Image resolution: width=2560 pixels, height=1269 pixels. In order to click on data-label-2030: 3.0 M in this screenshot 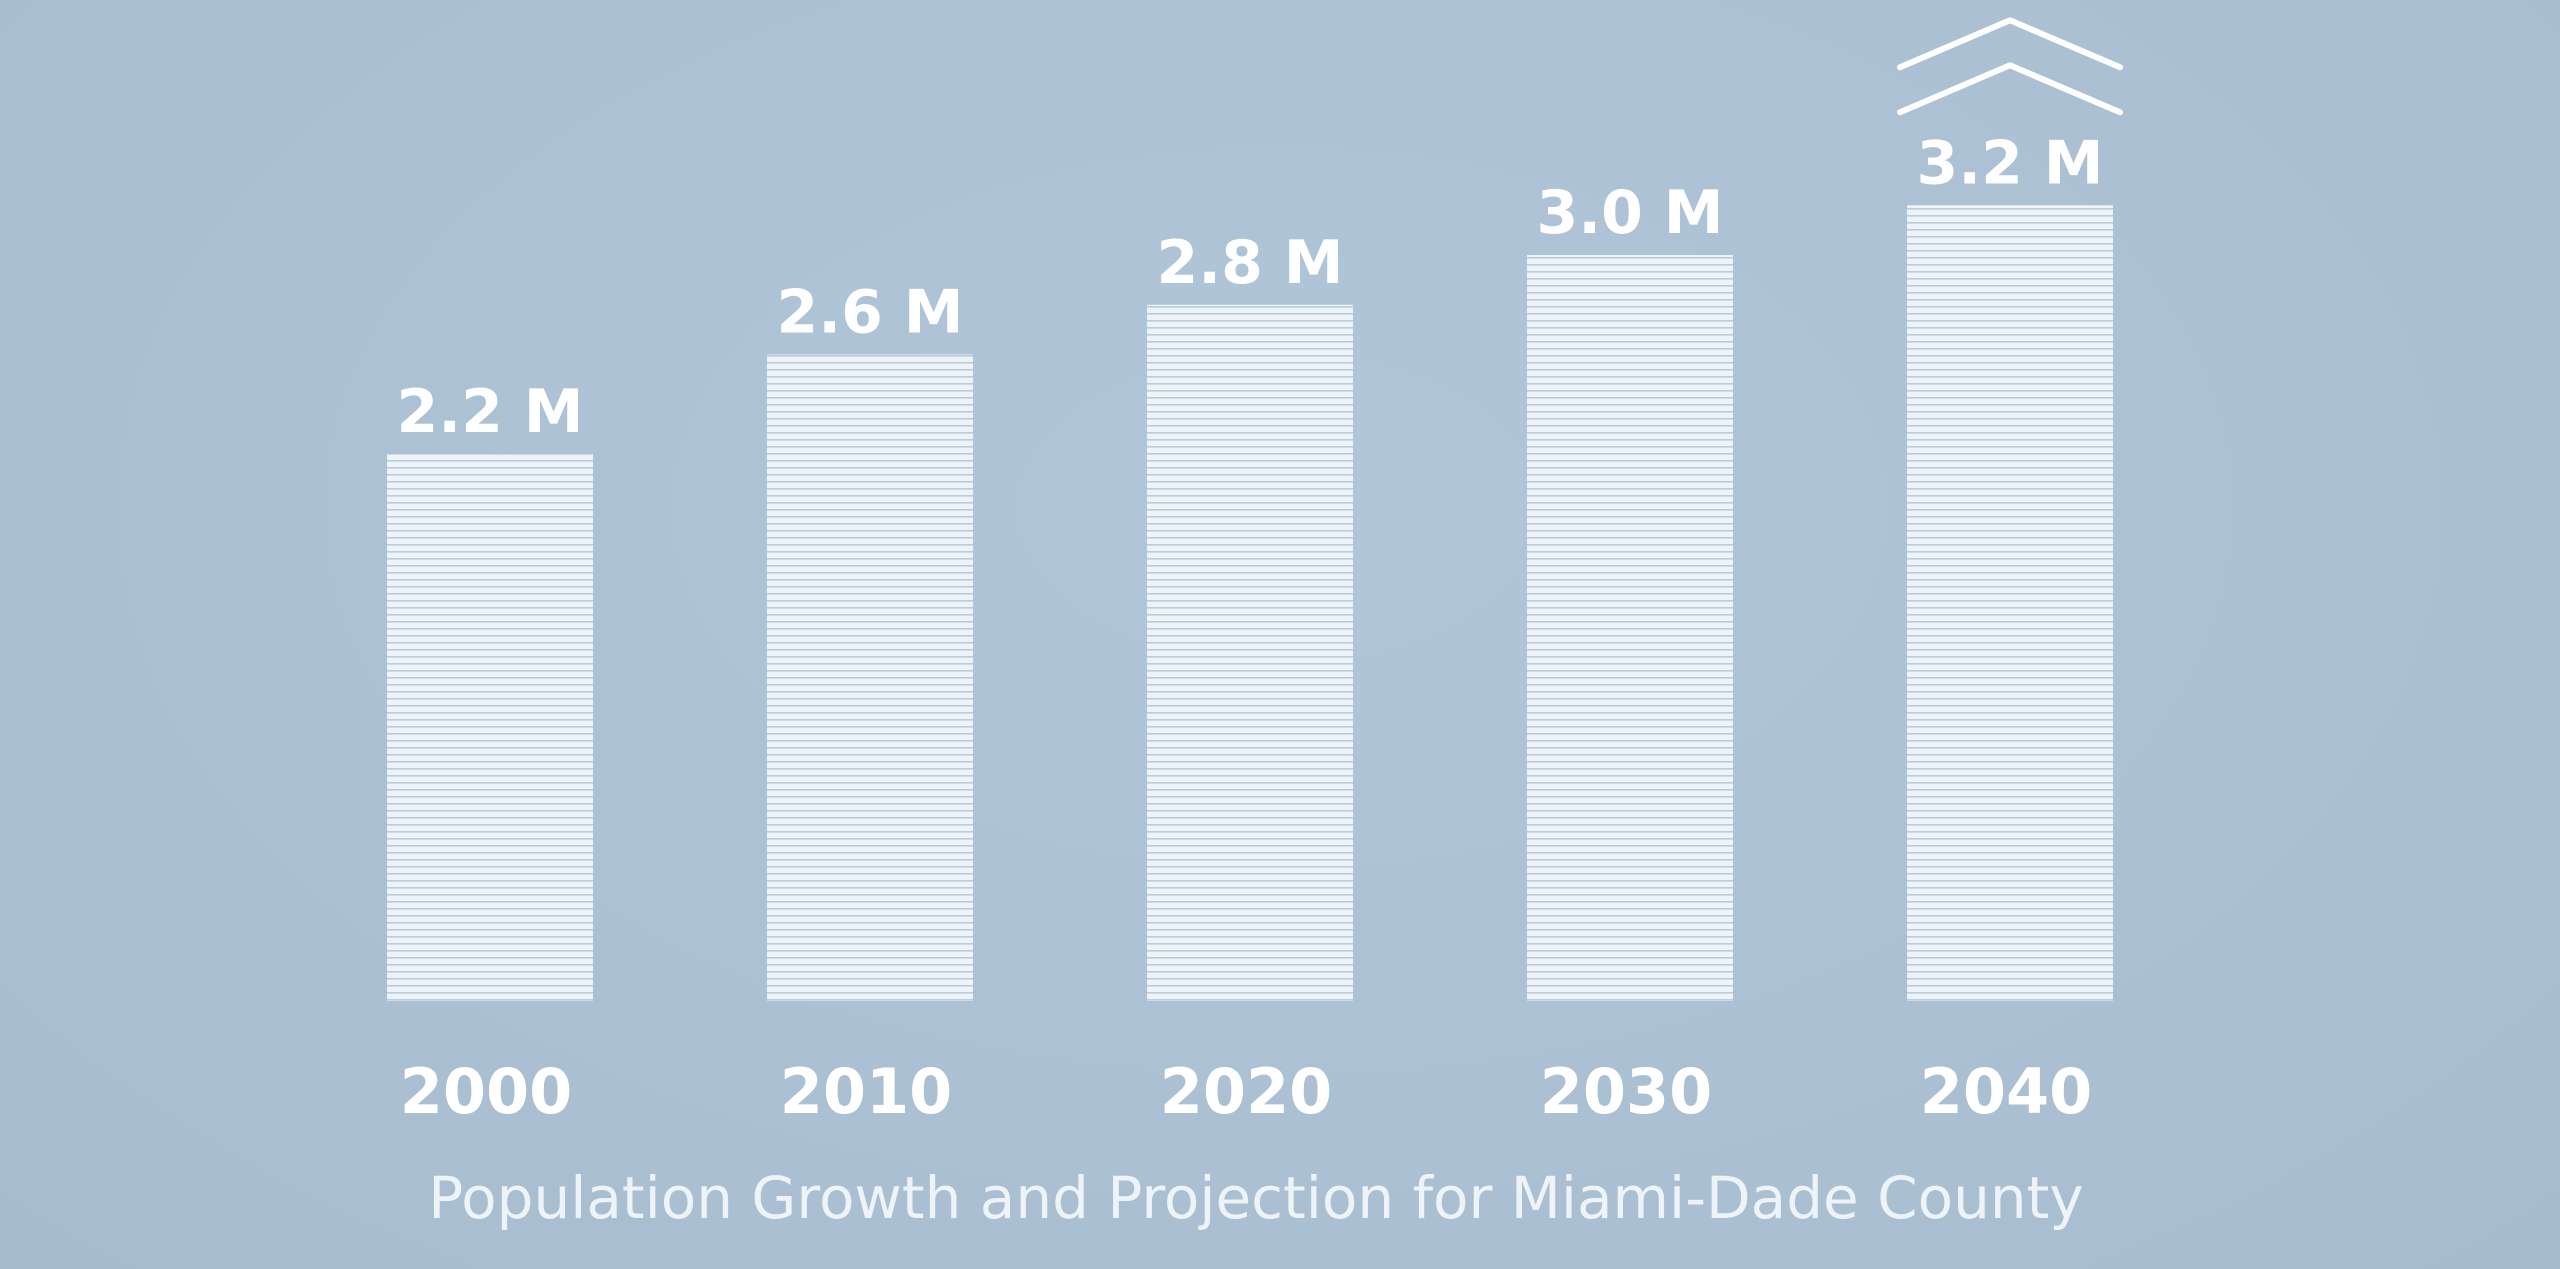, I will do `click(1630, 213)`.